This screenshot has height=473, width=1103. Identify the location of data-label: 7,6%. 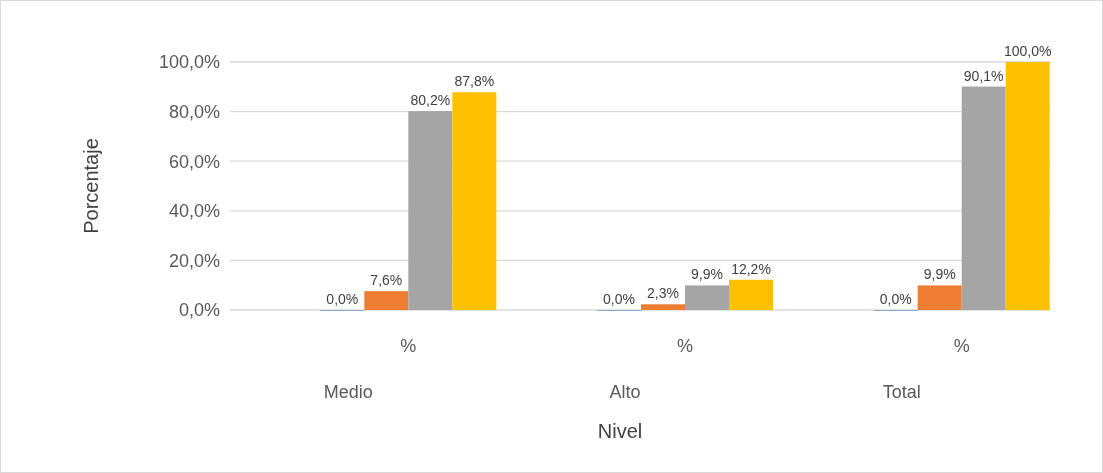
(386, 280).